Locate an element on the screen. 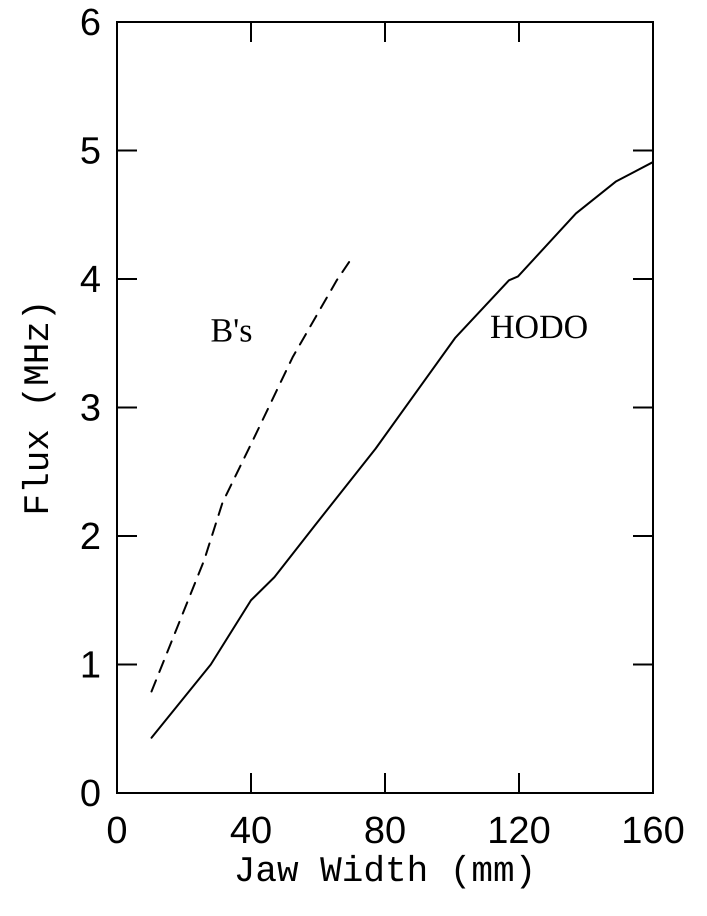 This screenshot has width=707, height=916. y-axis-title: Flux (MHz) is located at coordinates (38, 407).